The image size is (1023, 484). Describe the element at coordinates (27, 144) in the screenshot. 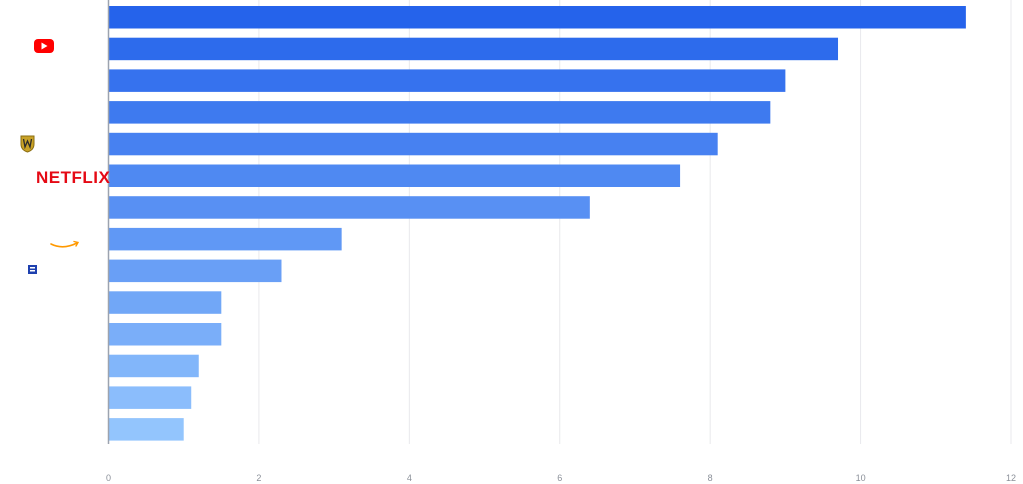

I see `warner-bros-logo-icon` at that location.